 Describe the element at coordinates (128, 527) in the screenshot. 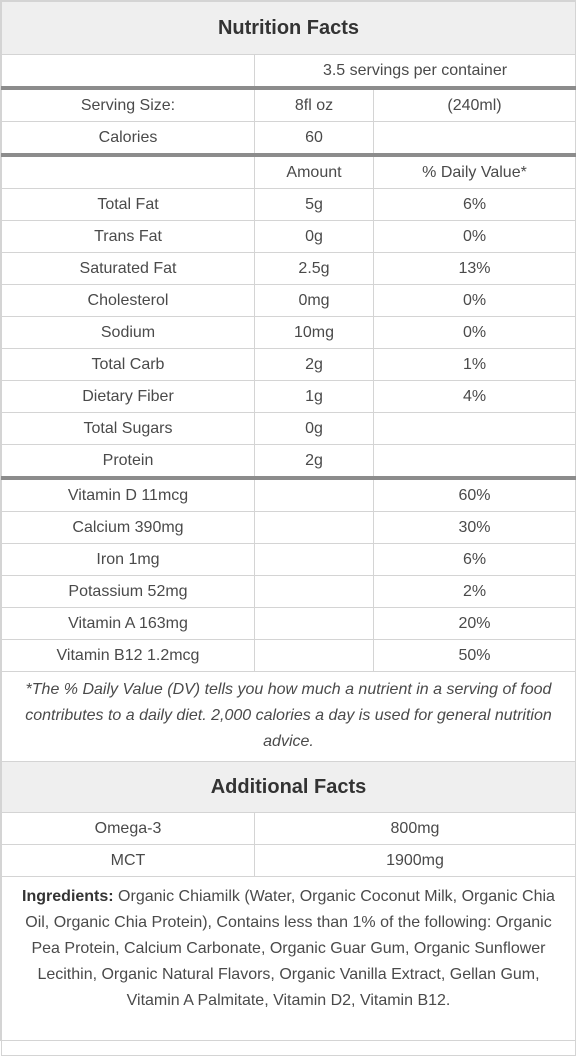

I see `vitamin-name: Calcium 390mg` at that location.